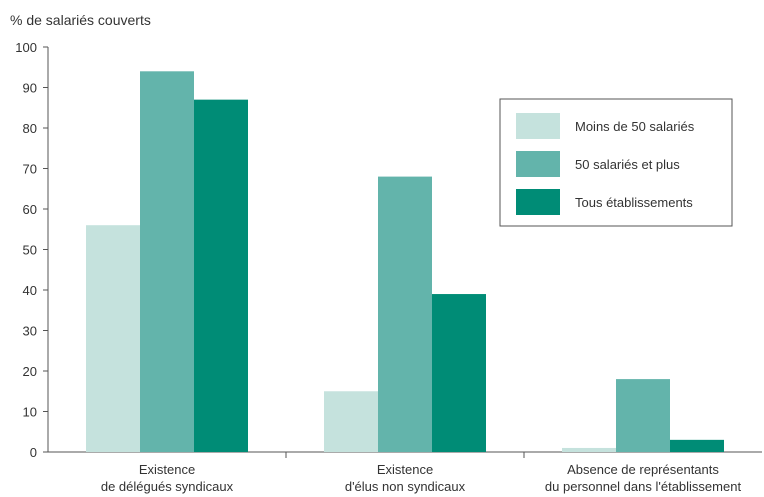 The width and height of the screenshot is (764, 497). What do you see at coordinates (30, 290) in the screenshot?
I see `y-tick-label: 40` at bounding box center [30, 290].